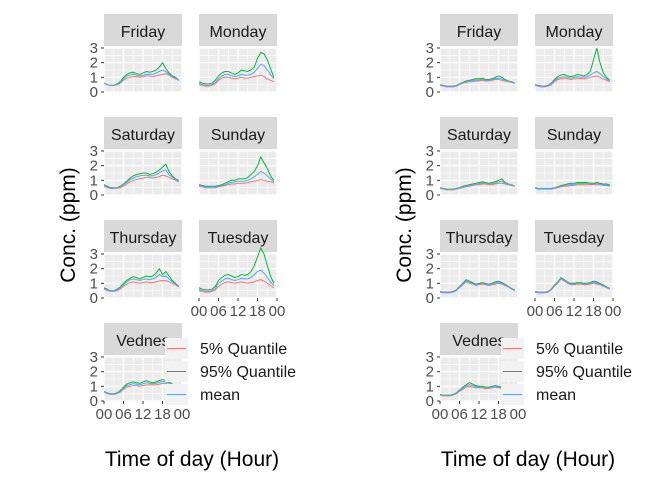 Image resolution: width=672 pixels, height=480 pixels. I want to click on facet-label: Tuesday, so click(574, 238).